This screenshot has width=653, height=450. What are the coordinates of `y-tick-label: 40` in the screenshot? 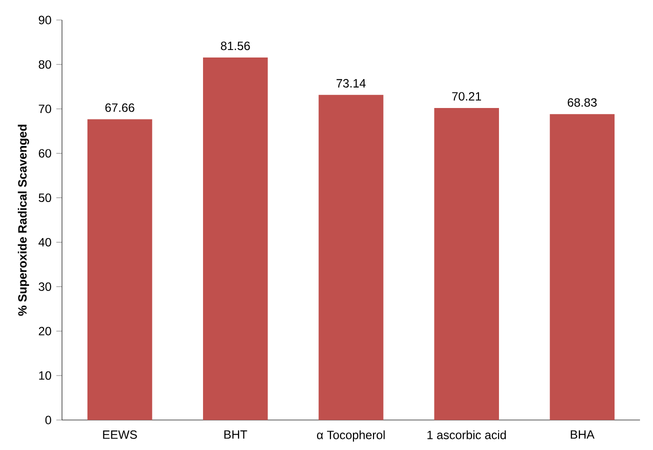 It's located at (45, 242).